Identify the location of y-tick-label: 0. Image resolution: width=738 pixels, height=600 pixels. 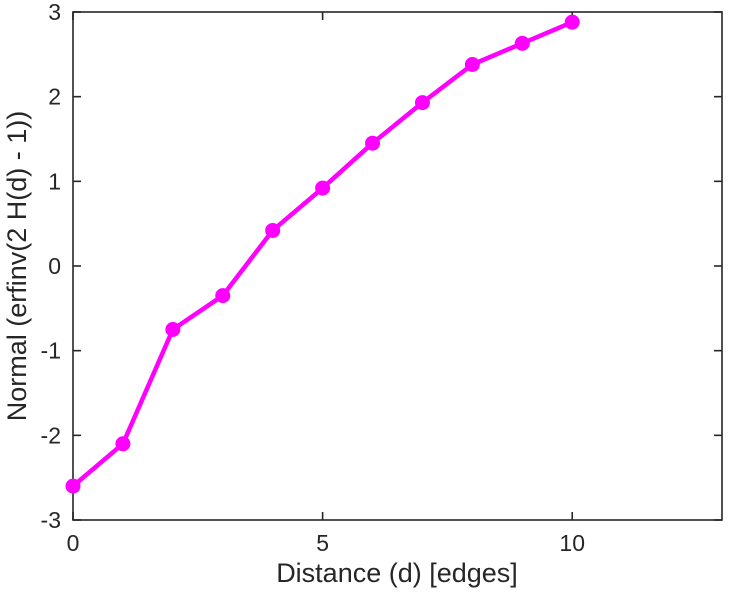
(54, 266).